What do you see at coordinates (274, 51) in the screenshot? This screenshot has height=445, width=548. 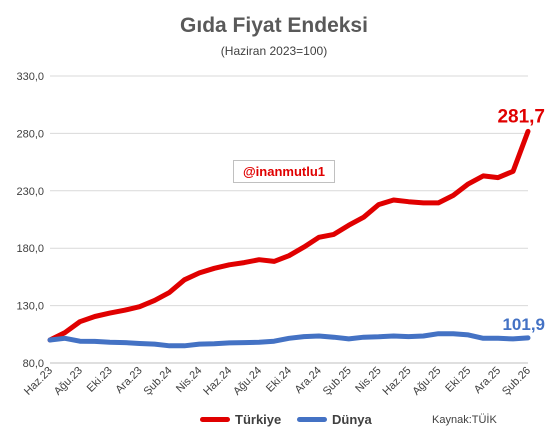 I see `chart-subtitle: (Haziran 2023=100)` at bounding box center [274, 51].